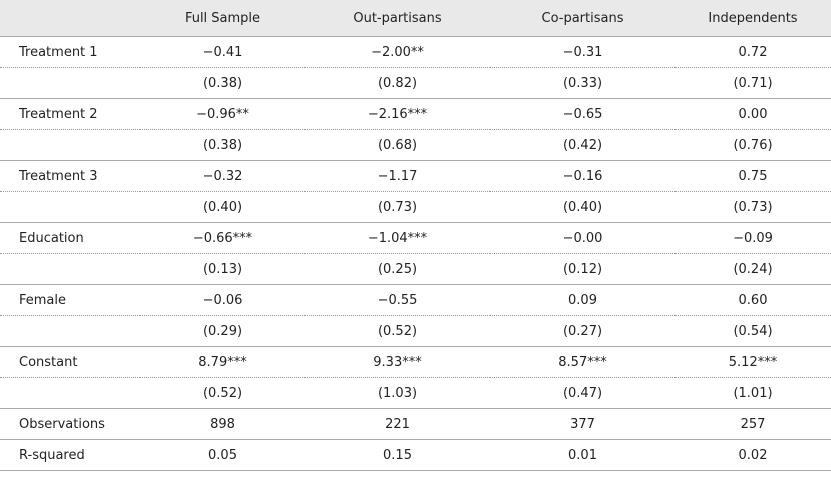  What do you see at coordinates (753, 18) in the screenshot?
I see `column-header: Independents` at bounding box center [753, 18].